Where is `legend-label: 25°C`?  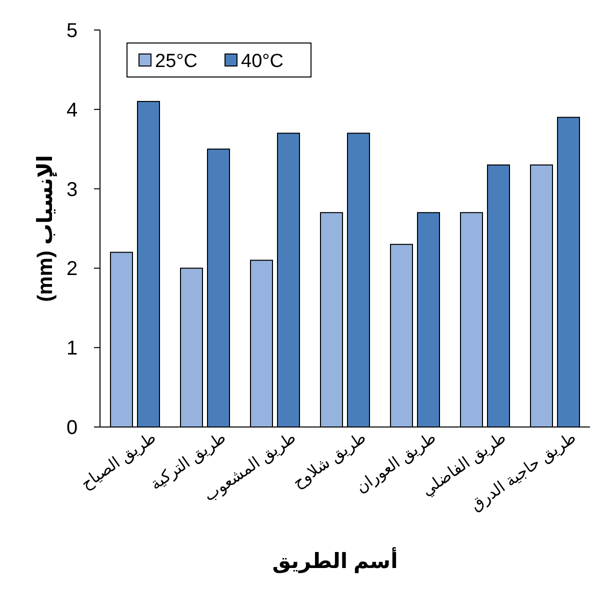 legend-label: 25°C is located at coordinates (176, 61).